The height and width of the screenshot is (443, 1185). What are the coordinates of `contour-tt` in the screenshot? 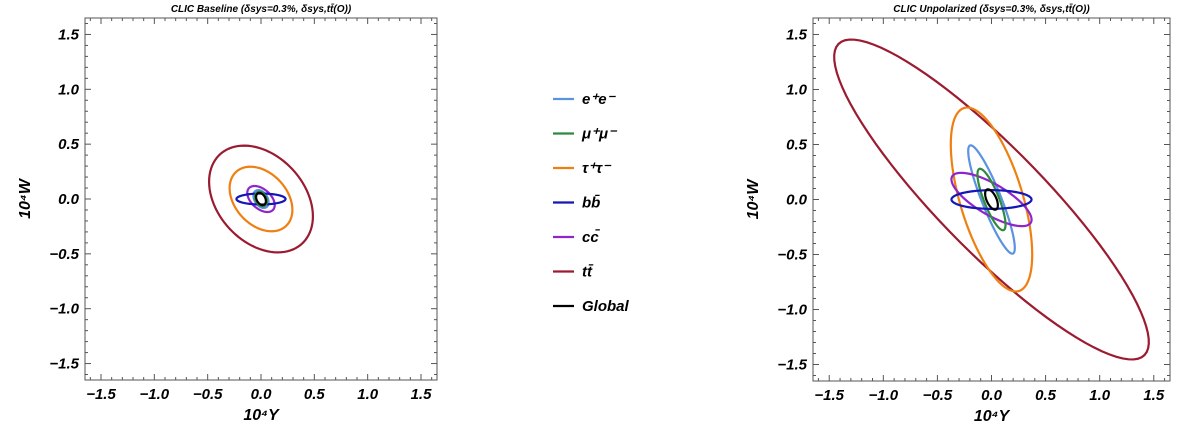 It's located at (261, 199).